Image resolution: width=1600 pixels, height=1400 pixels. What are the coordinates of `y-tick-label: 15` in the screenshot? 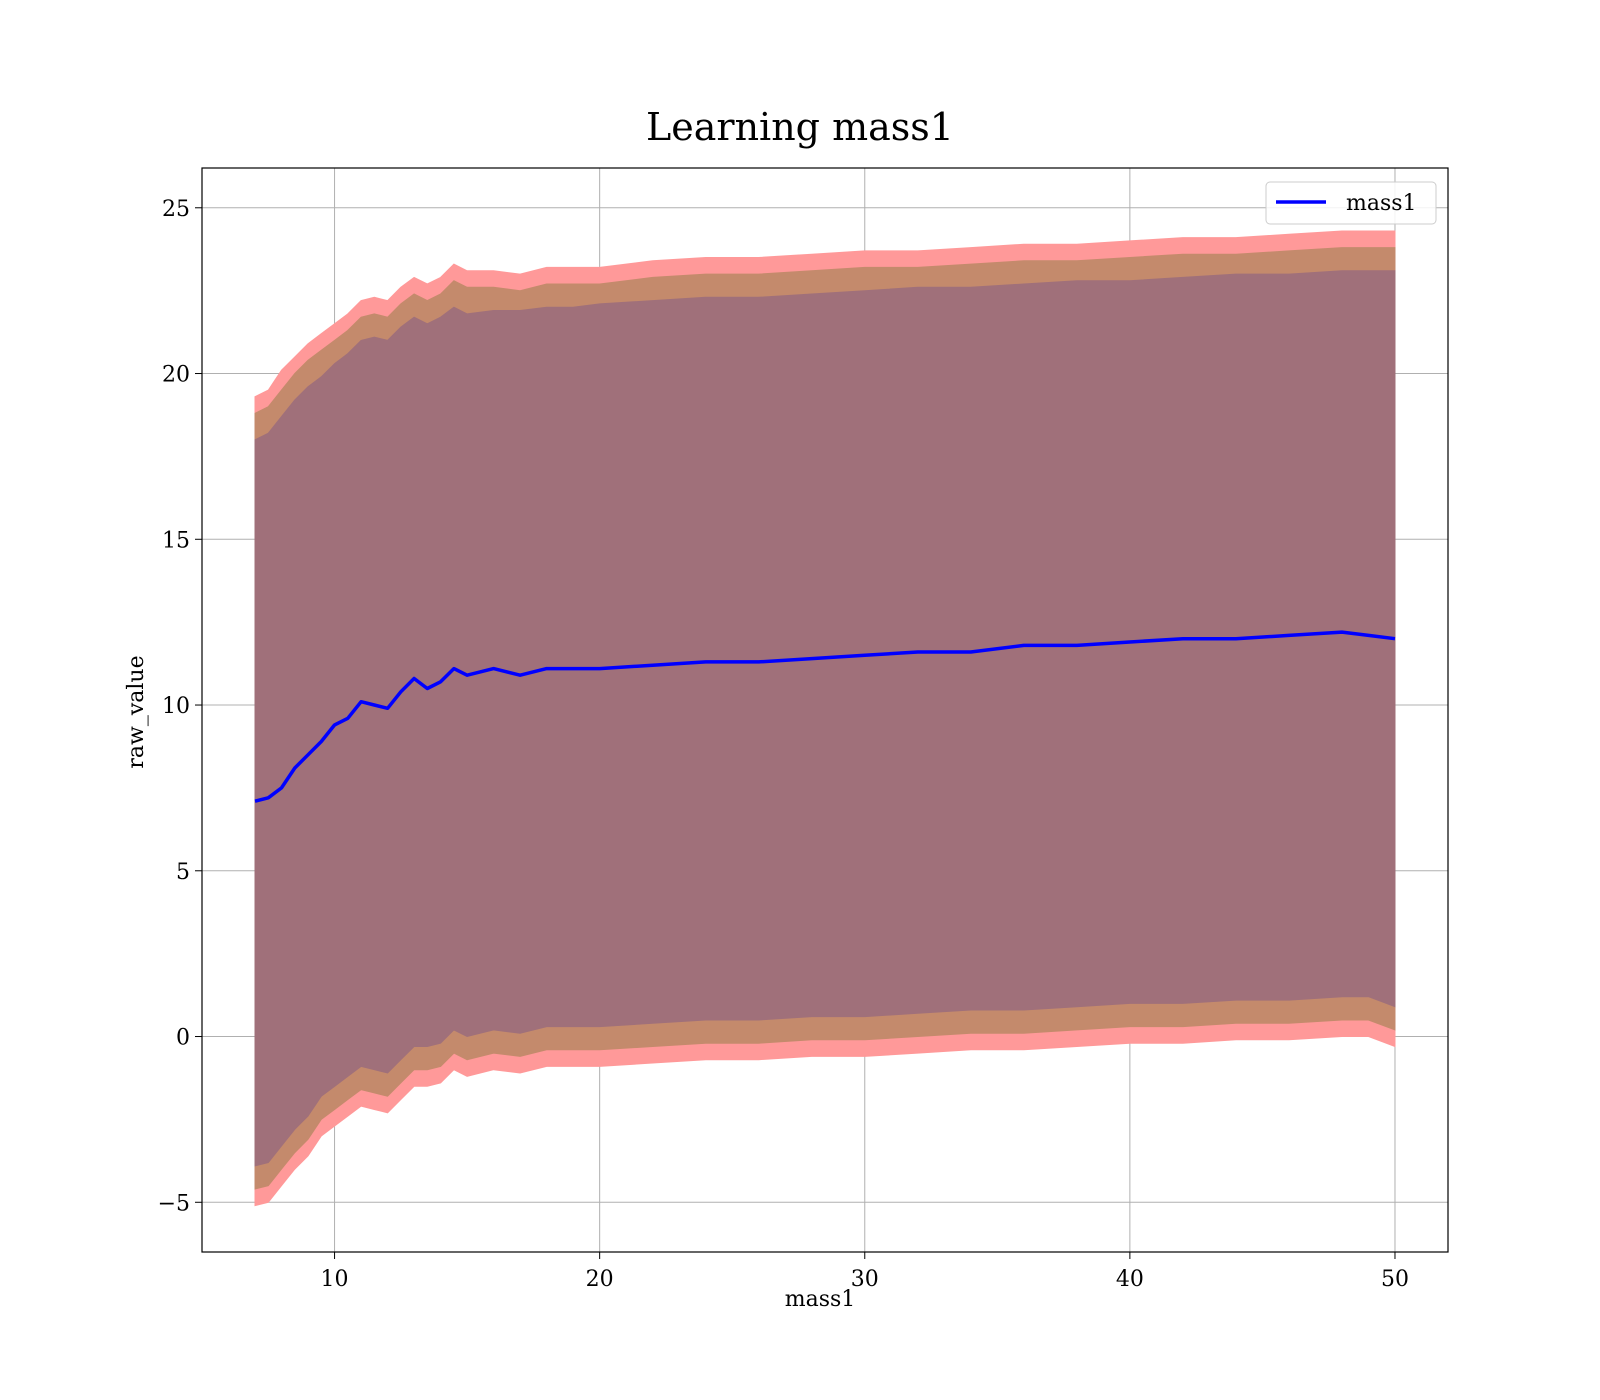 It's located at (176, 540).